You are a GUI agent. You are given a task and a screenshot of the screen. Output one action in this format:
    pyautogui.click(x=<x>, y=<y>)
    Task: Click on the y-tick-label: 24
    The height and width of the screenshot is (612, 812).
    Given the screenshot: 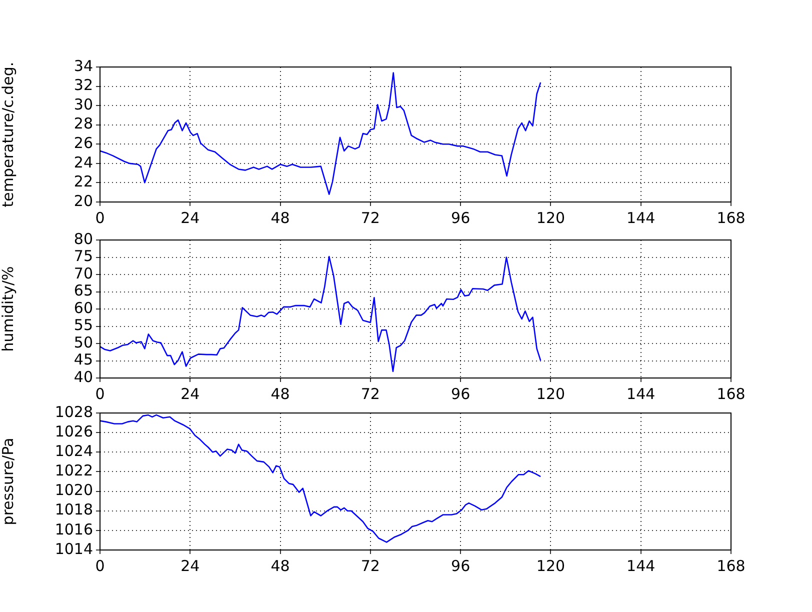 What is the action you would take?
    pyautogui.click(x=83, y=162)
    